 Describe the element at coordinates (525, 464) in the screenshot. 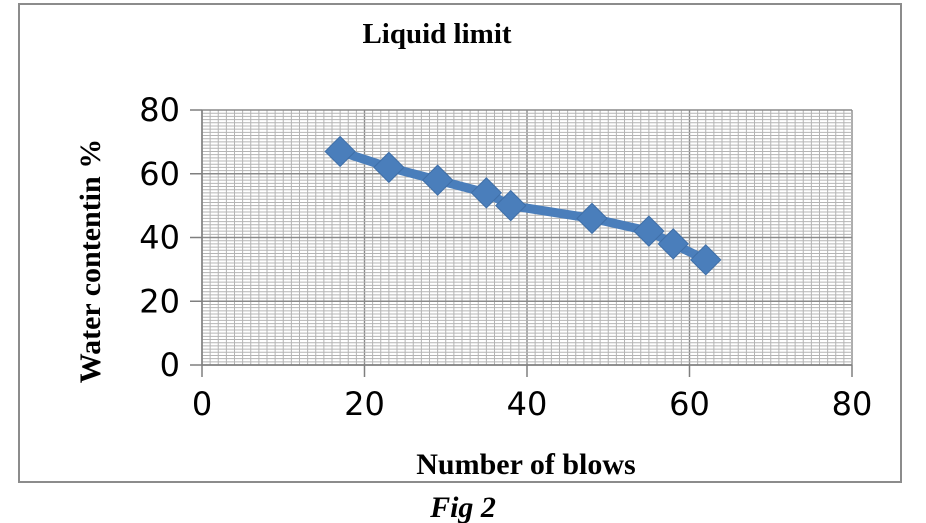

I see `x-axis-label: Number of blows` at that location.